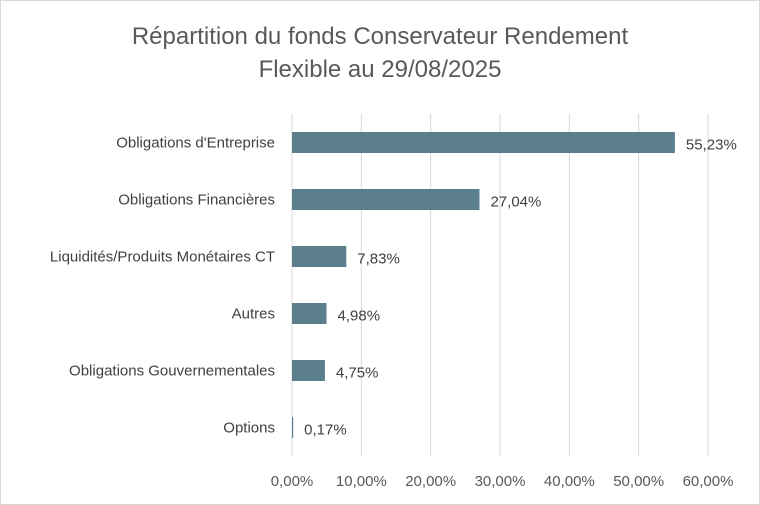 The image size is (760, 505). Describe the element at coordinates (515, 202) in the screenshot. I see `value-label: 27,04%` at that location.